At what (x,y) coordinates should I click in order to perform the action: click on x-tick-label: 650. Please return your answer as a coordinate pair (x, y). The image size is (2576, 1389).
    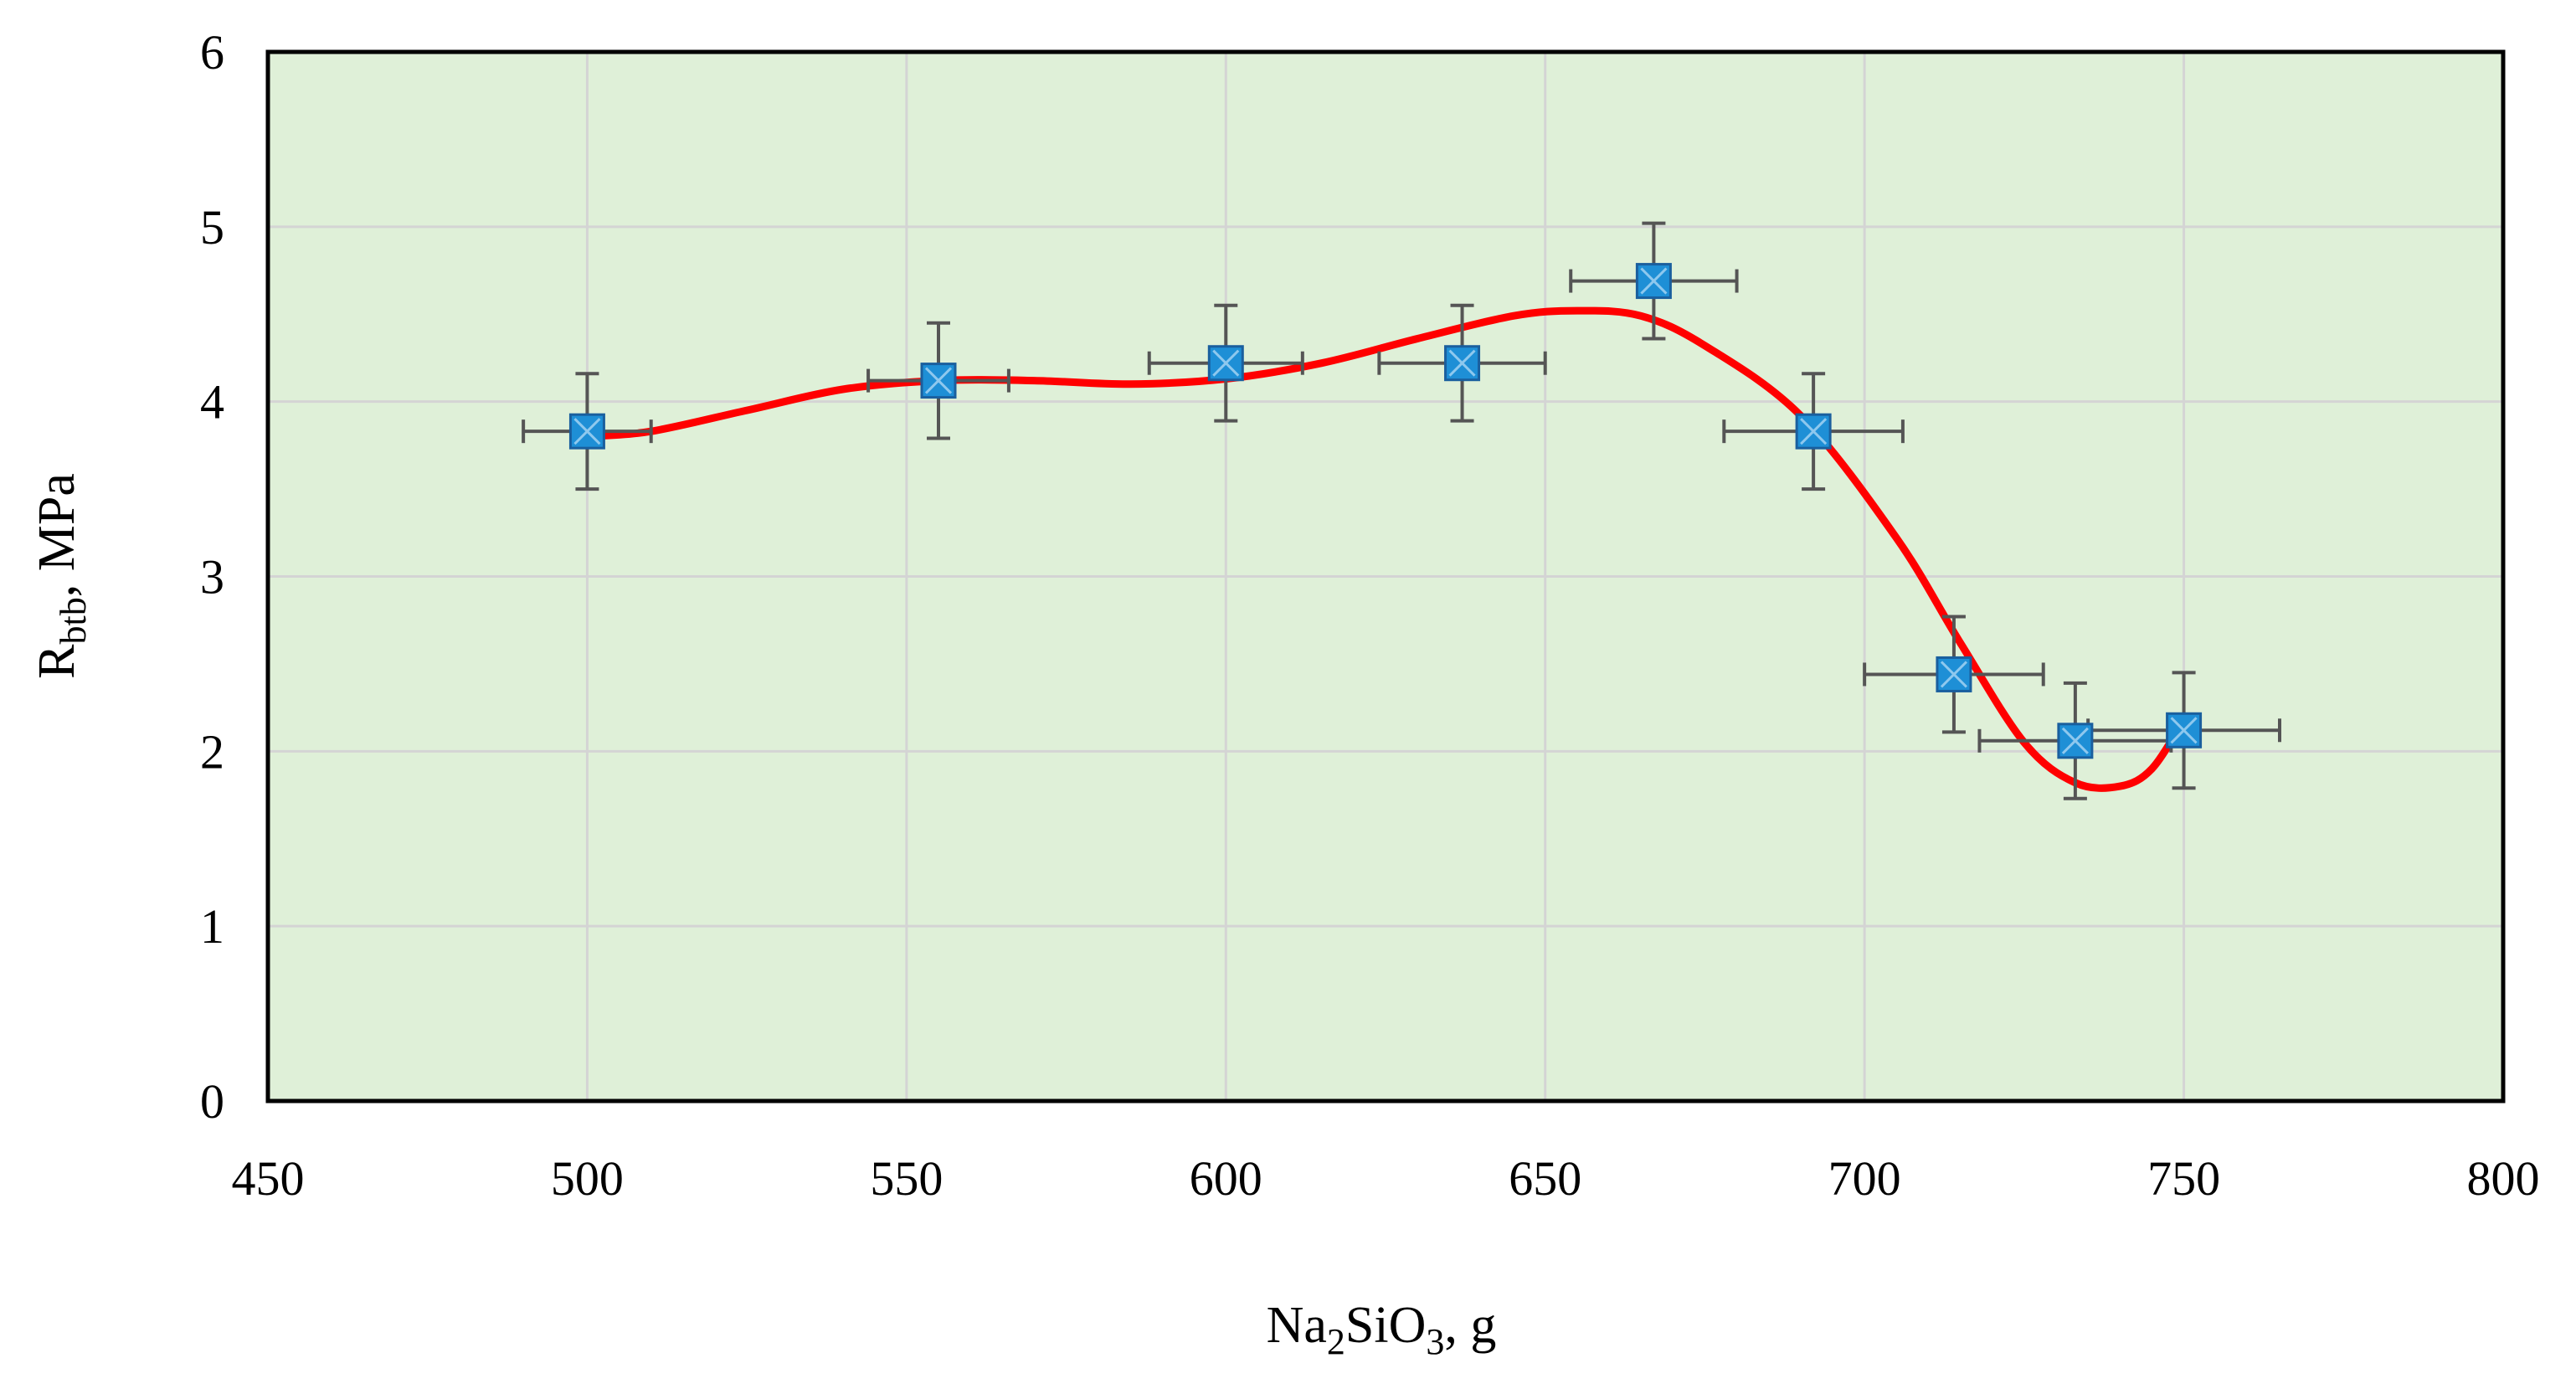
    Looking at the image, I should click on (1545, 1178).